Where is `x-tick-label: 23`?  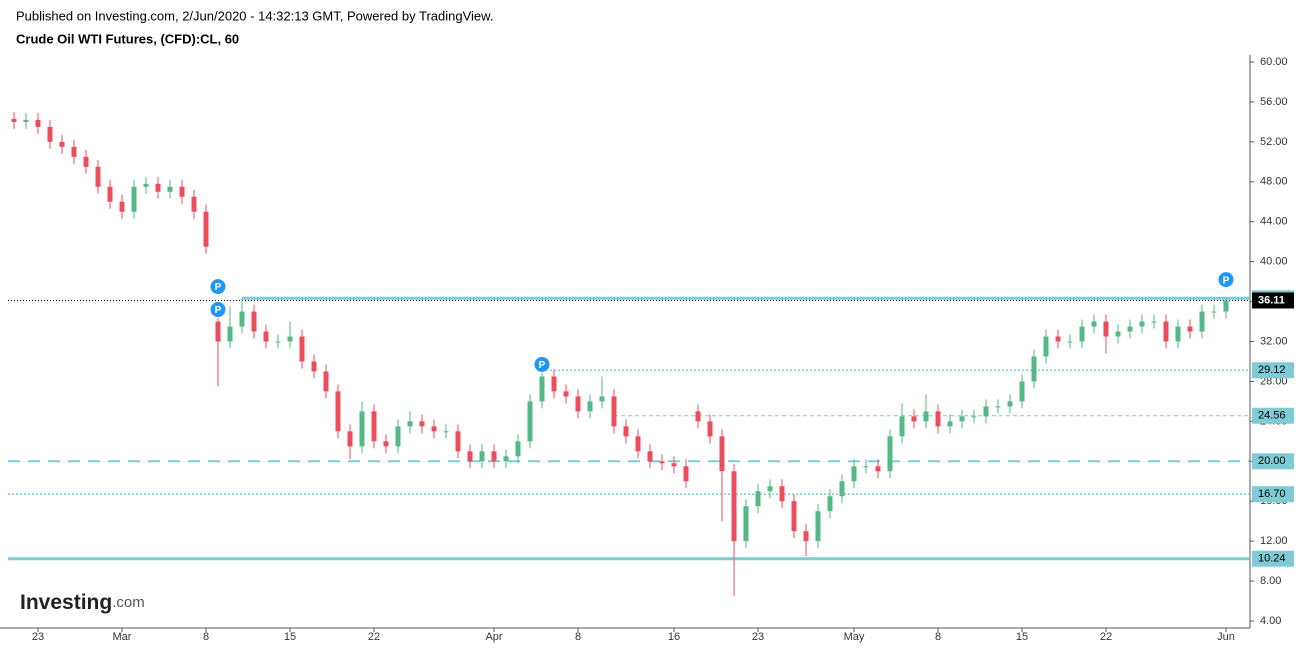 x-tick-label: 23 is located at coordinates (758, 637).